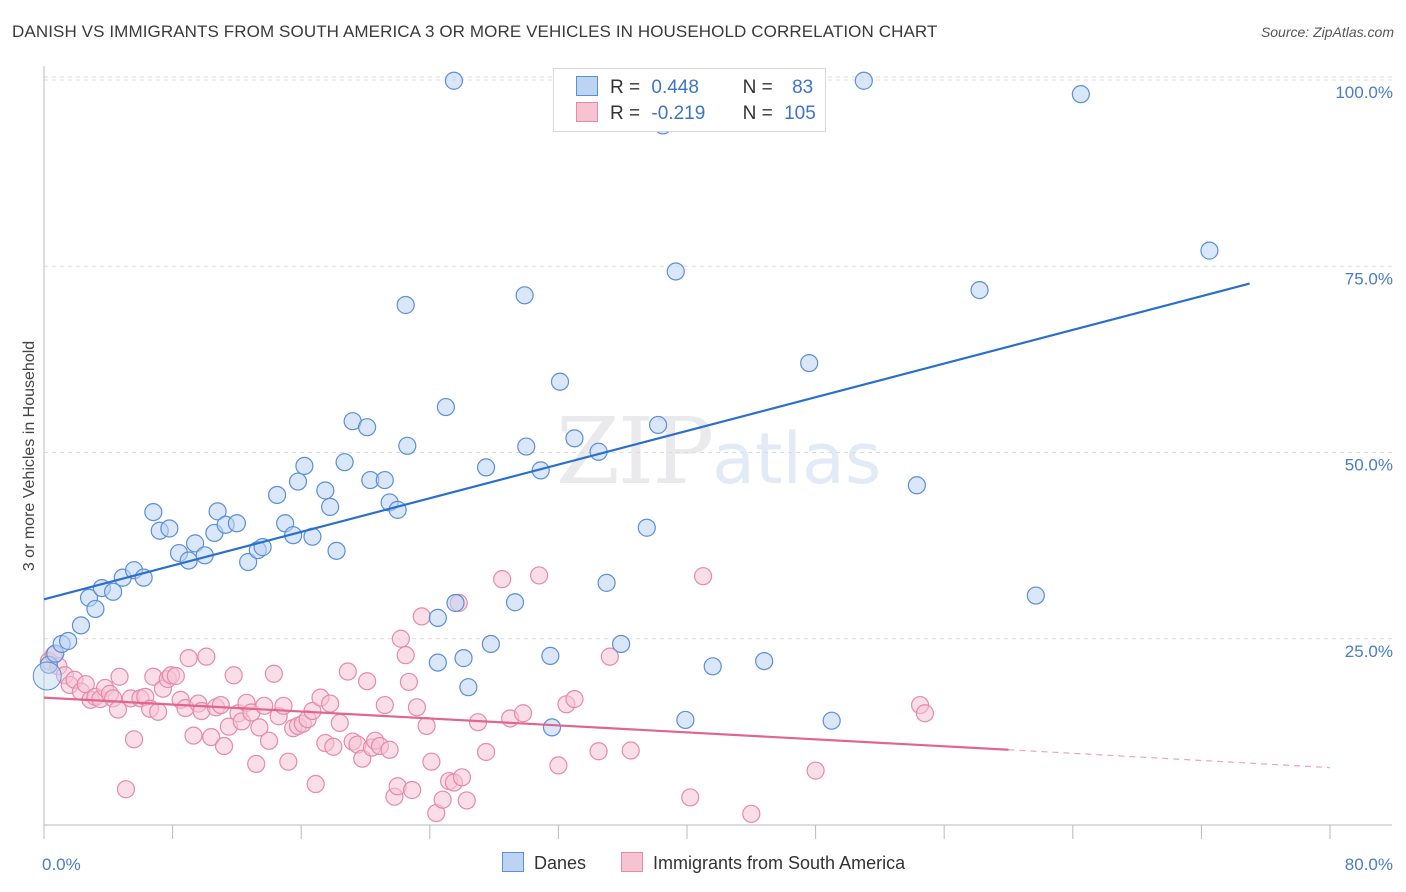 This screenshot has height=892, width=1406. What do you see at coordinates (632, 862) in the screenshot?
I see `immigrants-legend-swatch` at bounding box center [632, 862].